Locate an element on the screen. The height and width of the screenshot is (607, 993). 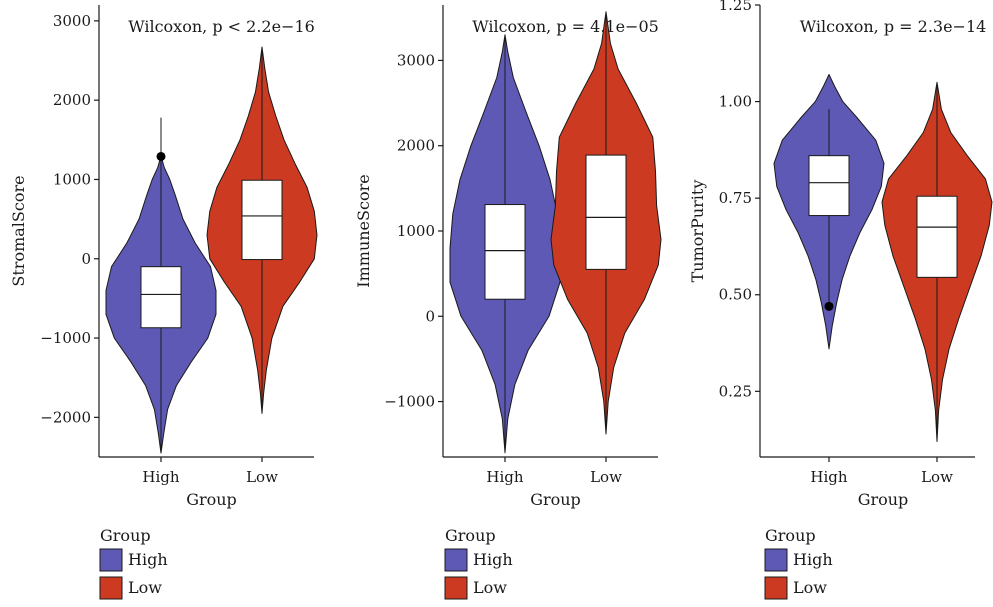
y-axis-title: ImmuneScore is located at coordinates (363, 230).